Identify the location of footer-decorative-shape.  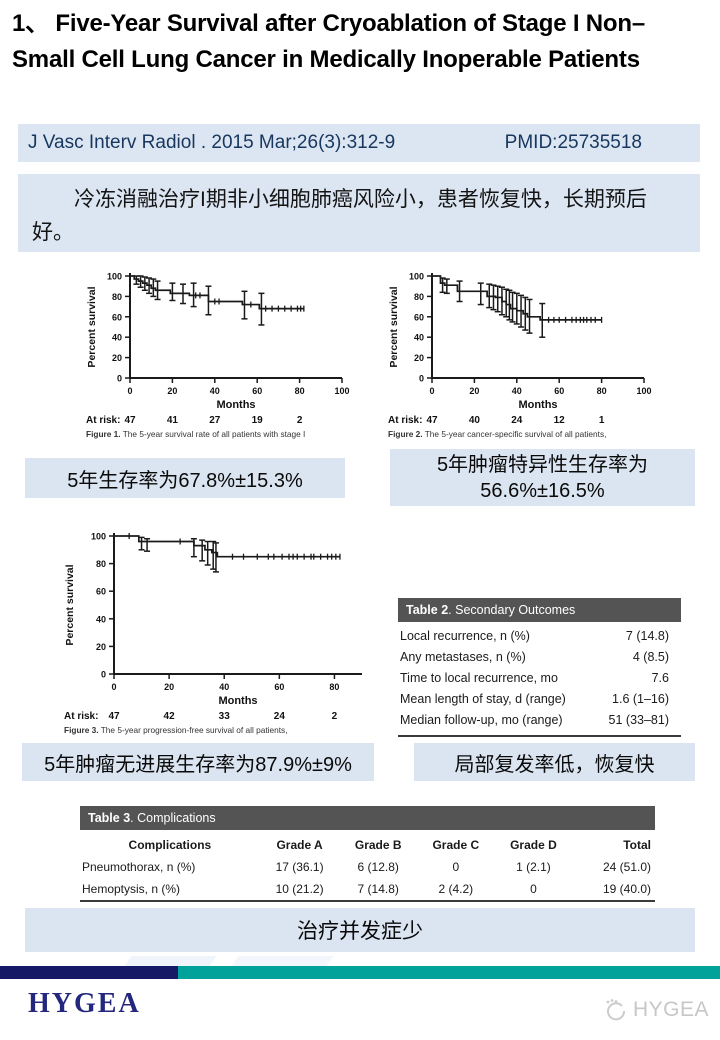
(170, 961).